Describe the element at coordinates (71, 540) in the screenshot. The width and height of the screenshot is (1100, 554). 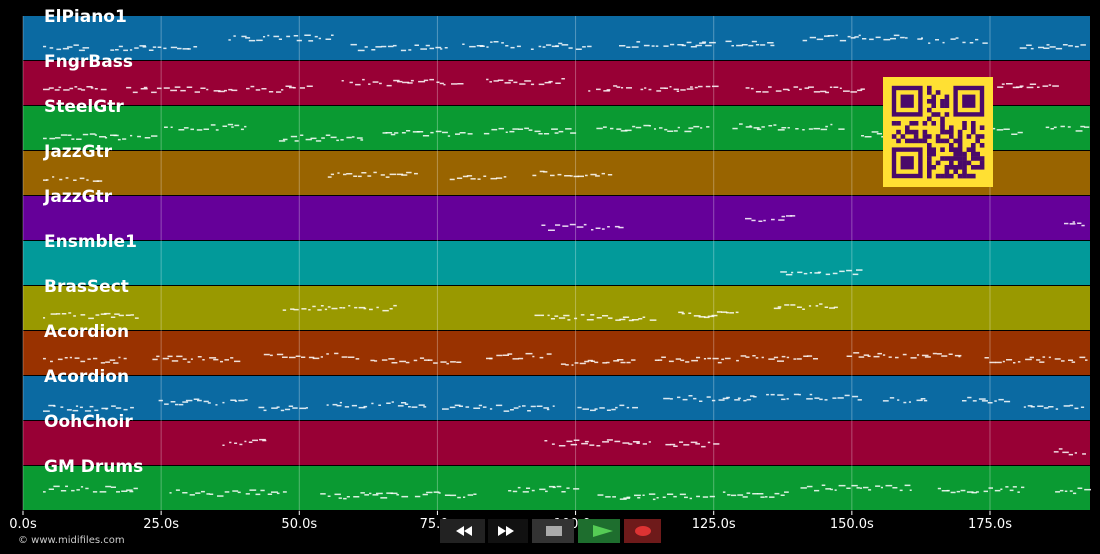
I see `footer: © www.midifiles.com` at that location.